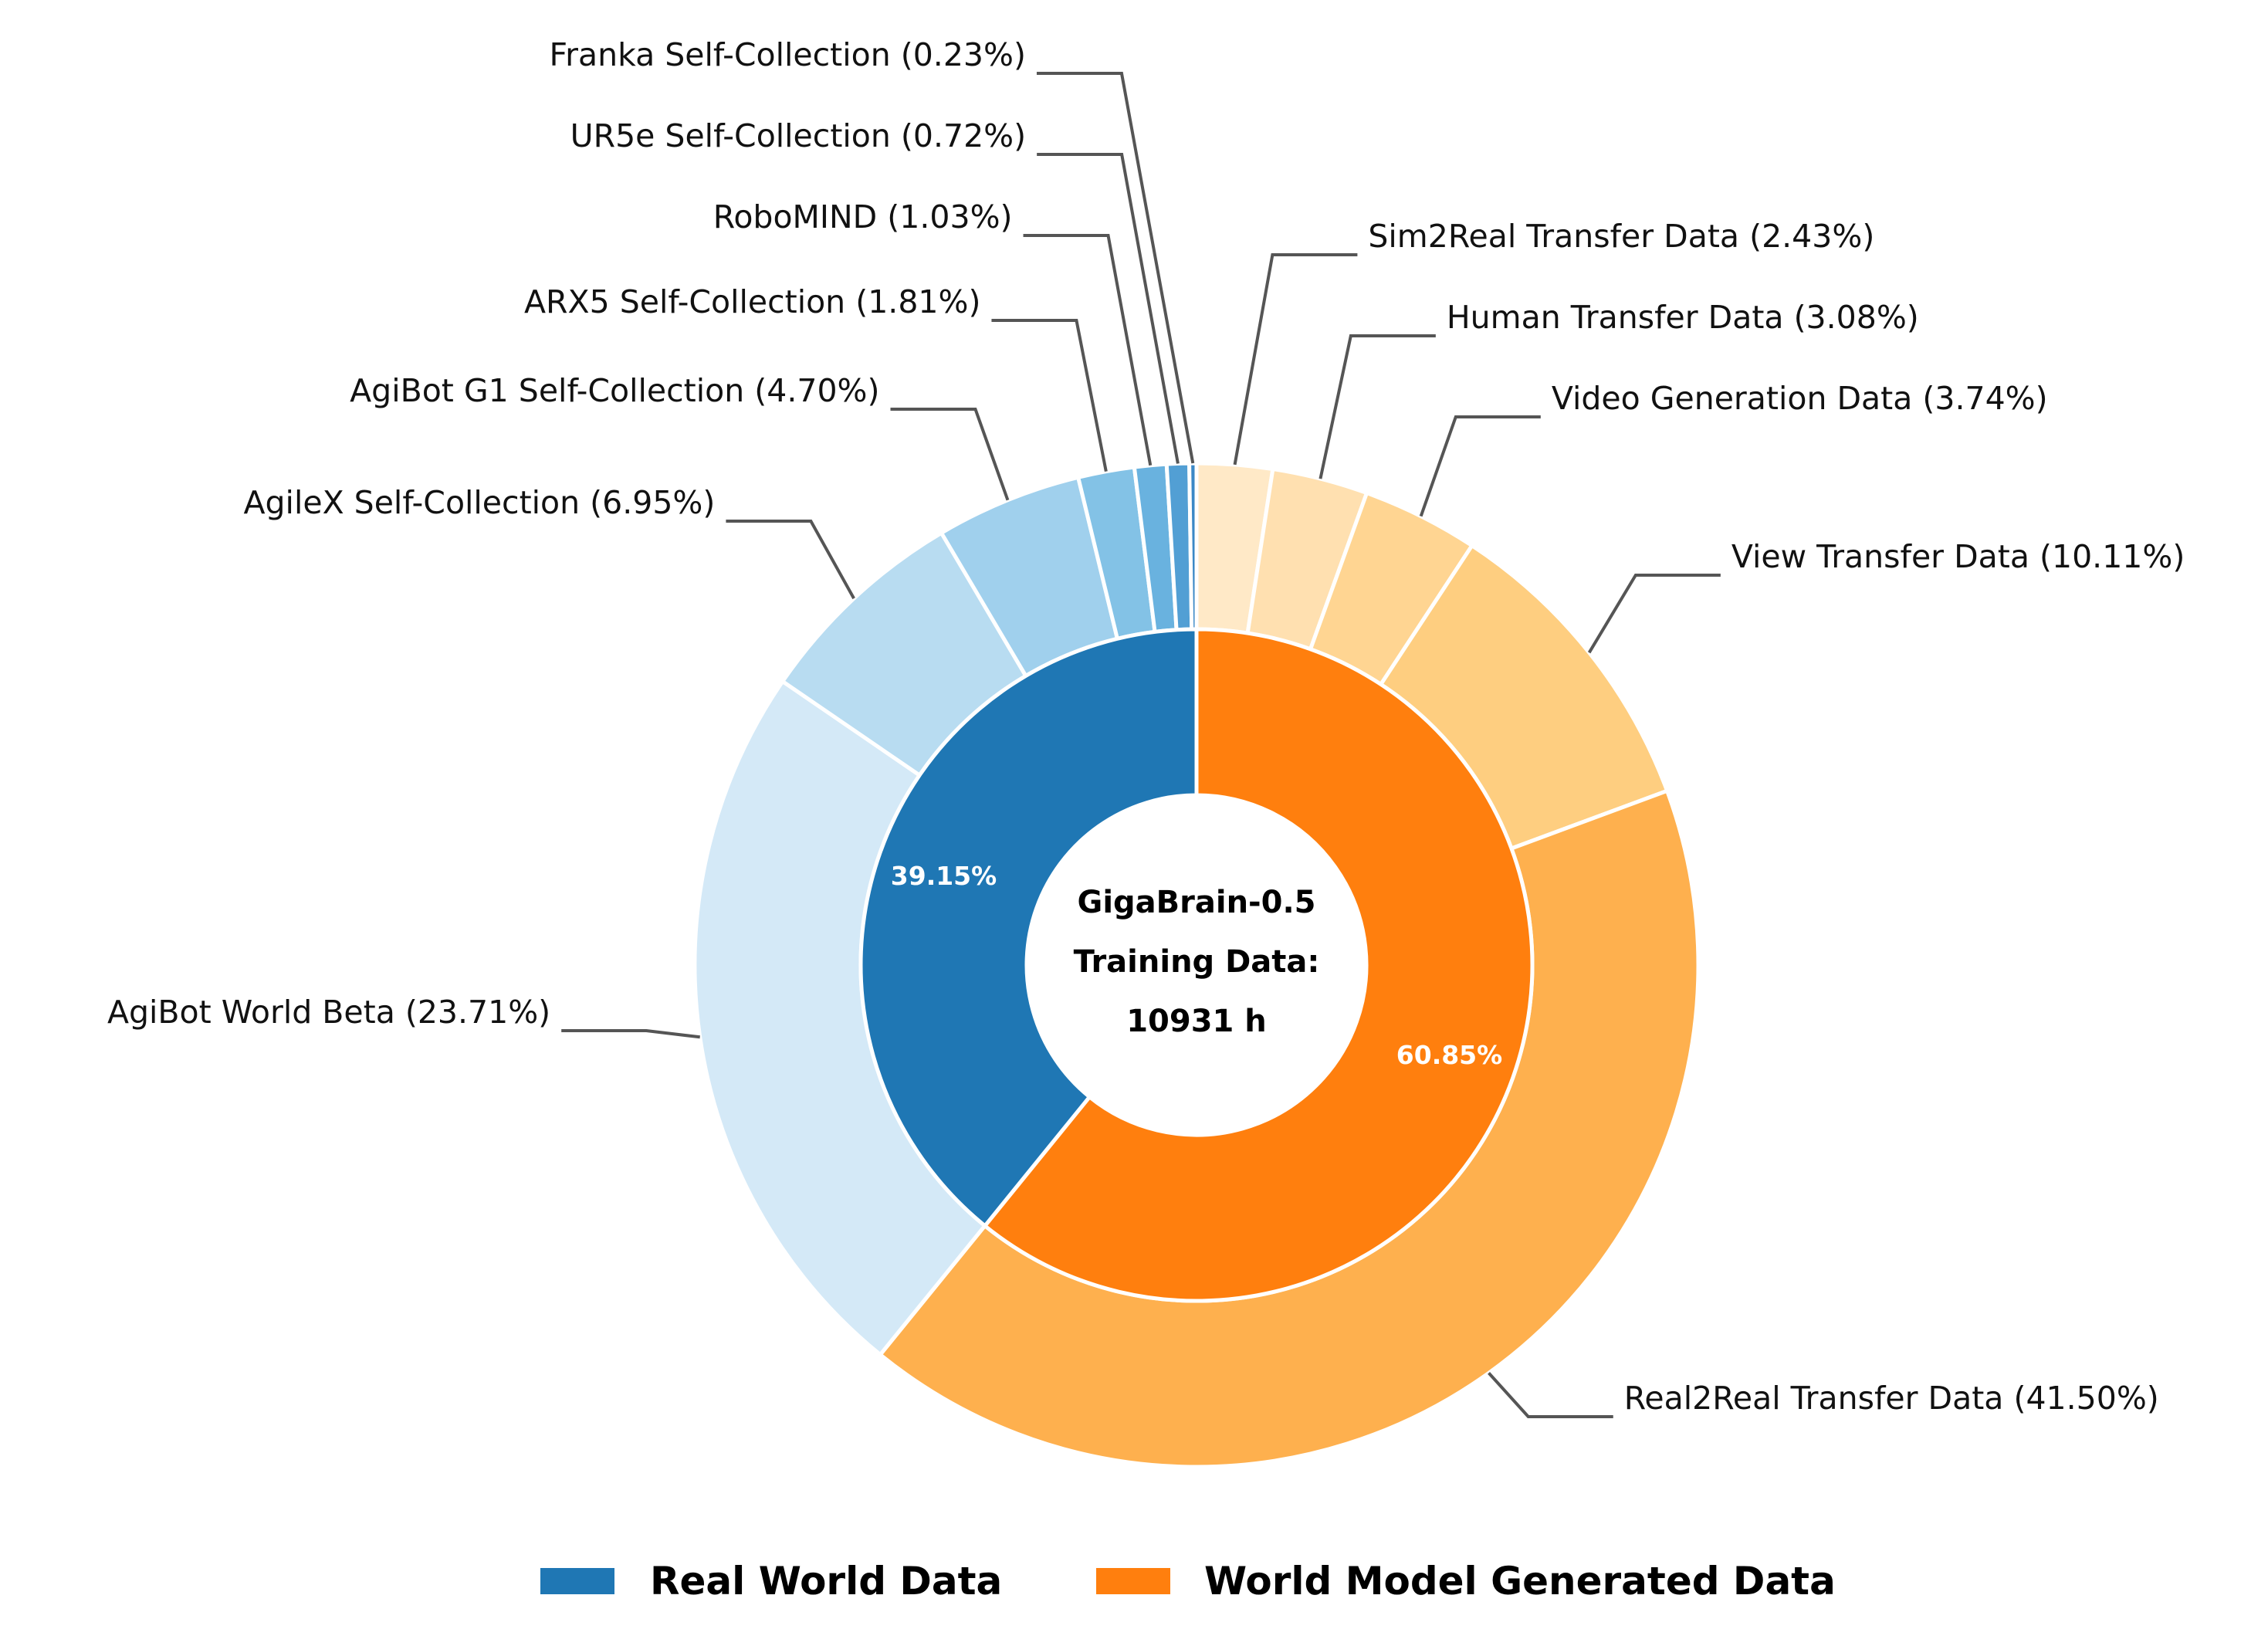  Describe the element at coordinates (1196, 902) in the screenshot. I see `center-title-line1: GigaBrain-0.5` at that location.